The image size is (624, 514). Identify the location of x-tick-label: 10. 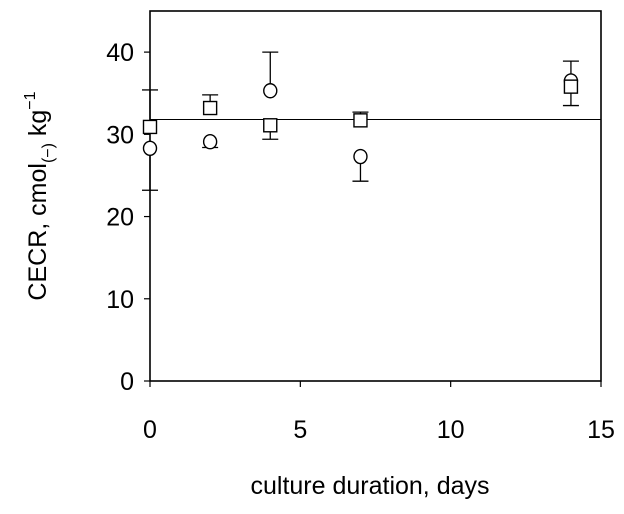
(451, 430).